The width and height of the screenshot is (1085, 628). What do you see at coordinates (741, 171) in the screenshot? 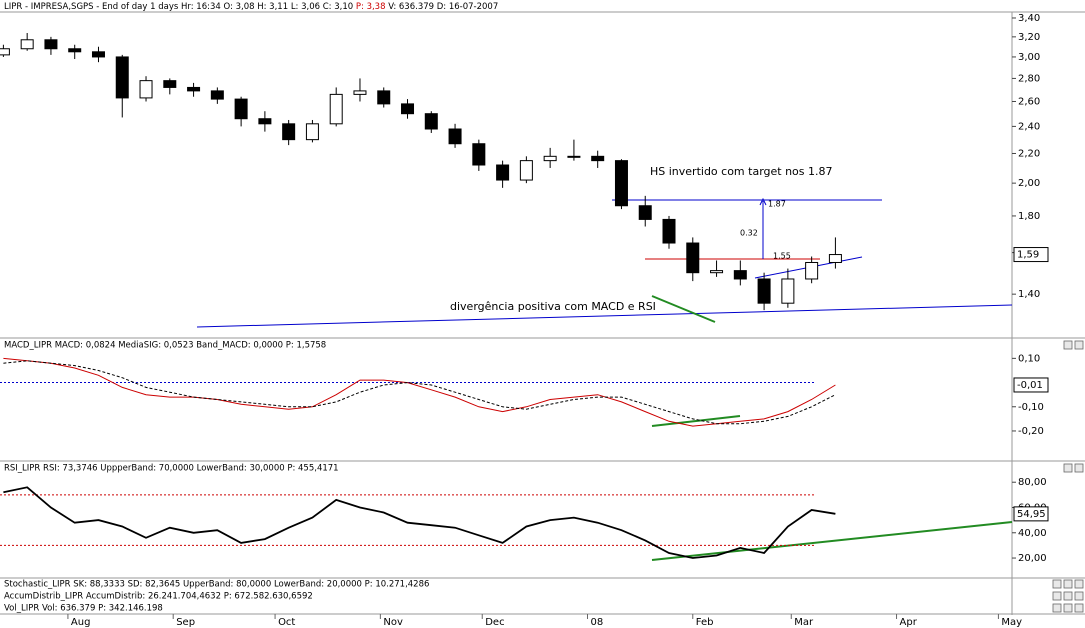
I see `annotation: HS invertido com target nos 1.87` at bounding box center [741, 171].